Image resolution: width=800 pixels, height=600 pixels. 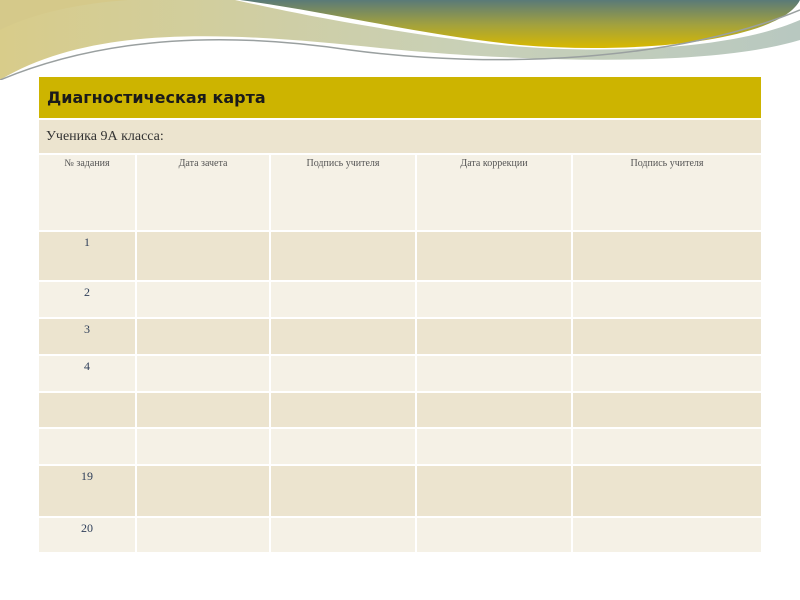 What do you see at coordinates (87, 299) in the screenshot?
I see `task-number: 2` at bounding box center [87, 299].